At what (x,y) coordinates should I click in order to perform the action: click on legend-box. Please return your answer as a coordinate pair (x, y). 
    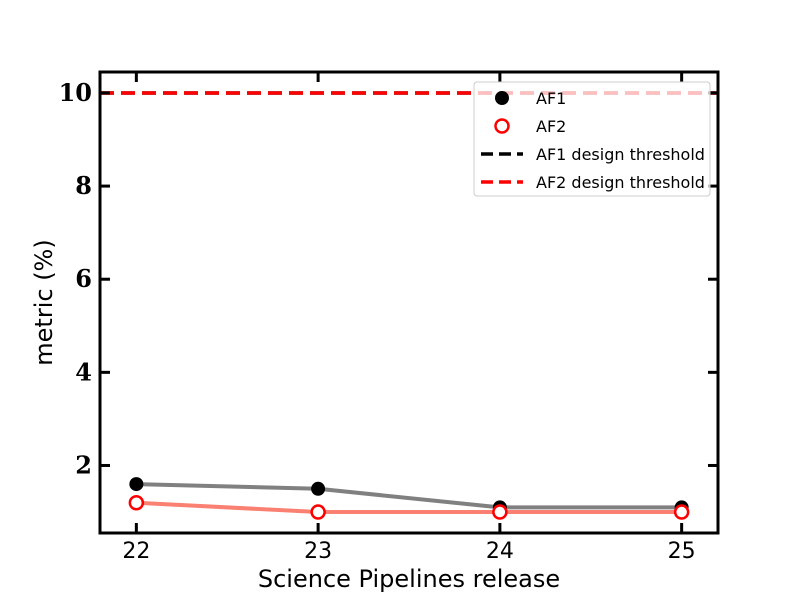
    Looking at the image, I should click on (592, 139).